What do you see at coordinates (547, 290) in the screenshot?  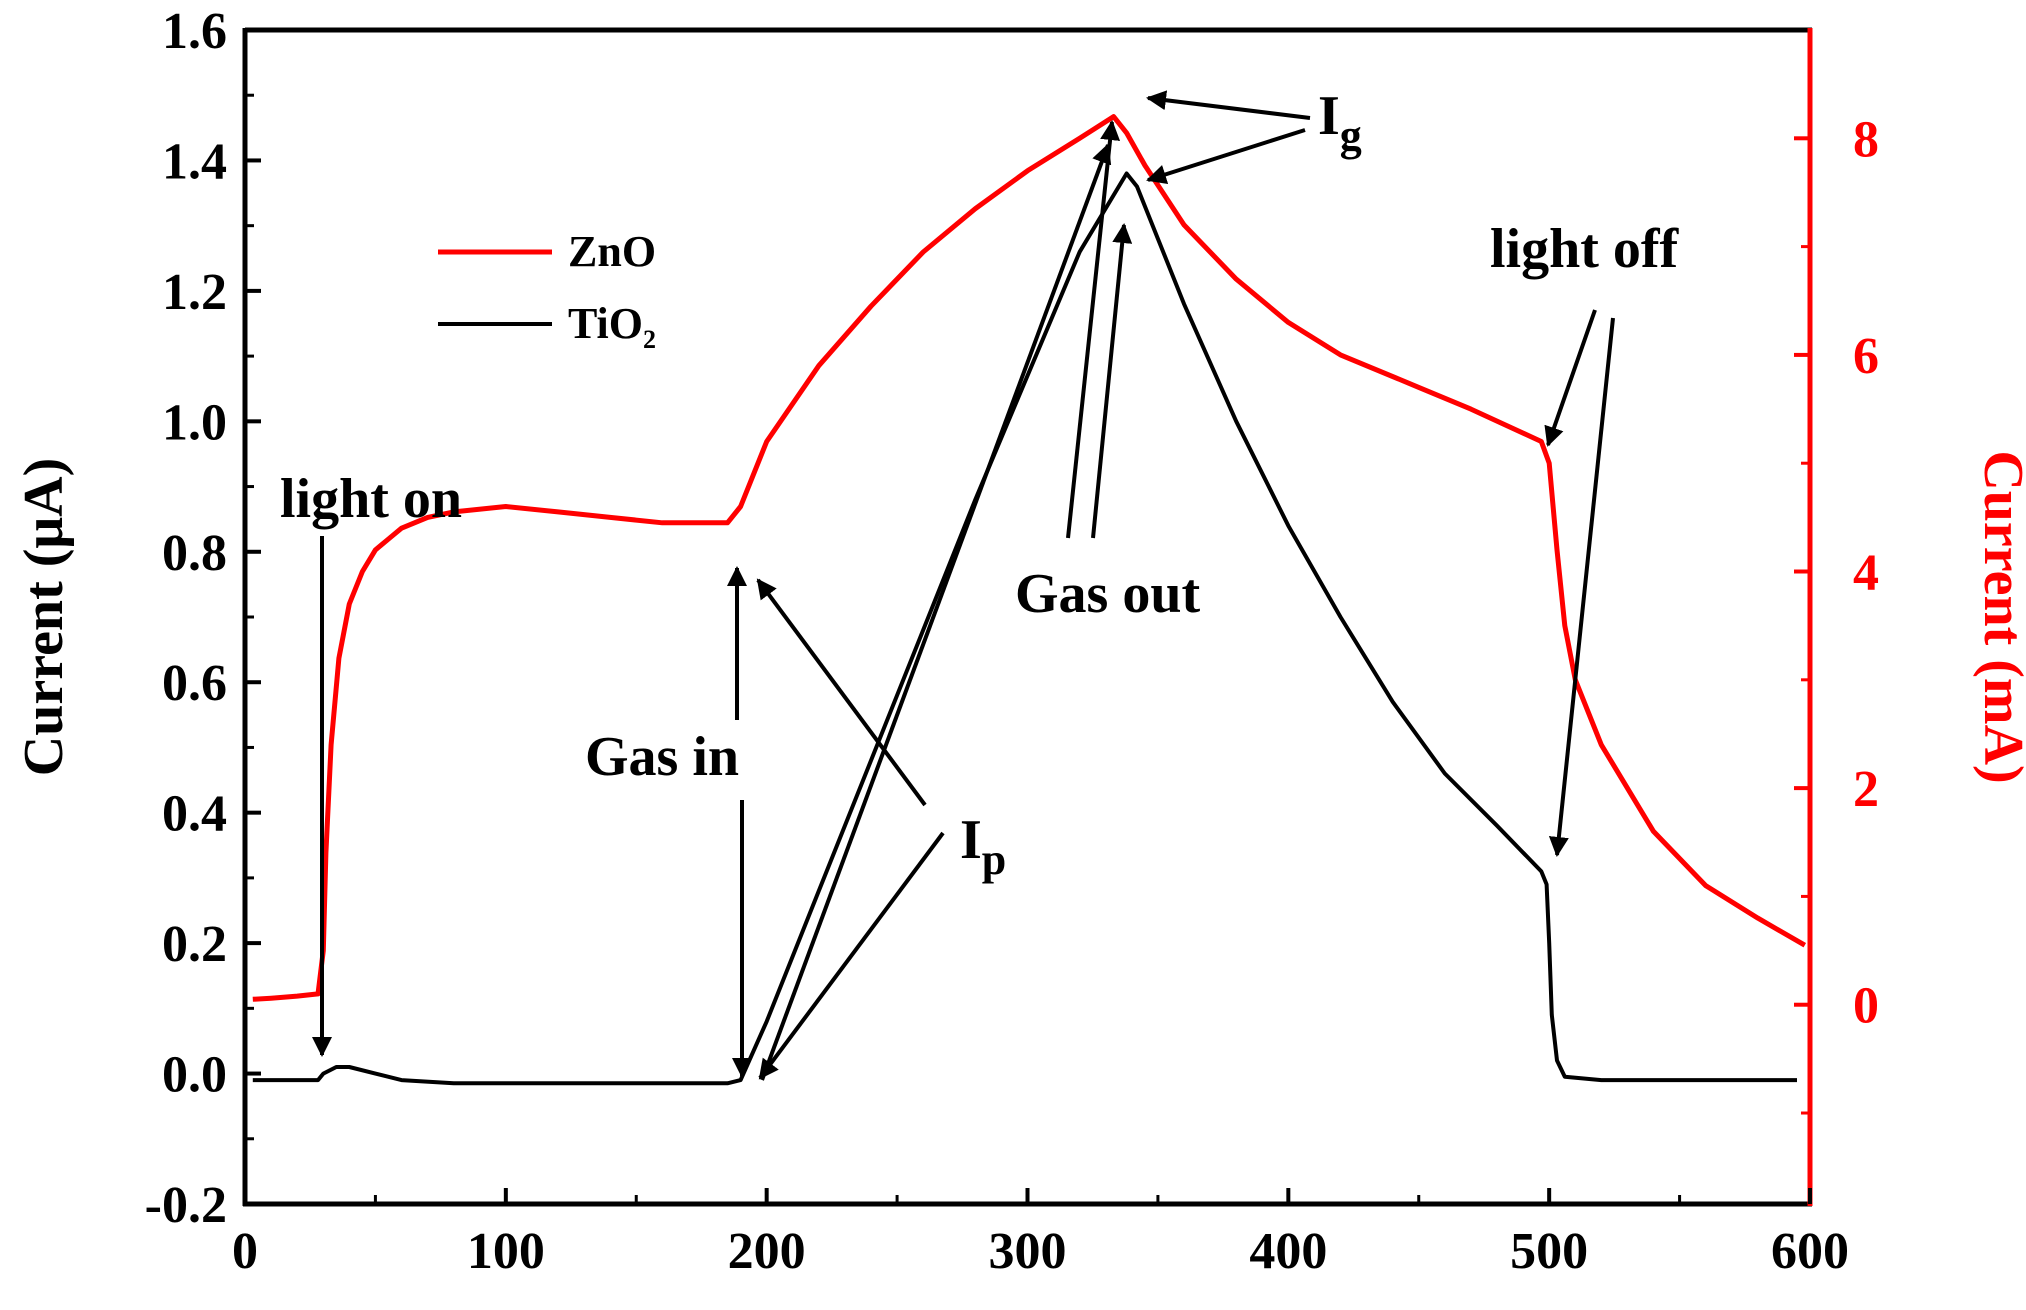 I see `legend: ZnO TiO2` at bounding box center [547, 290].